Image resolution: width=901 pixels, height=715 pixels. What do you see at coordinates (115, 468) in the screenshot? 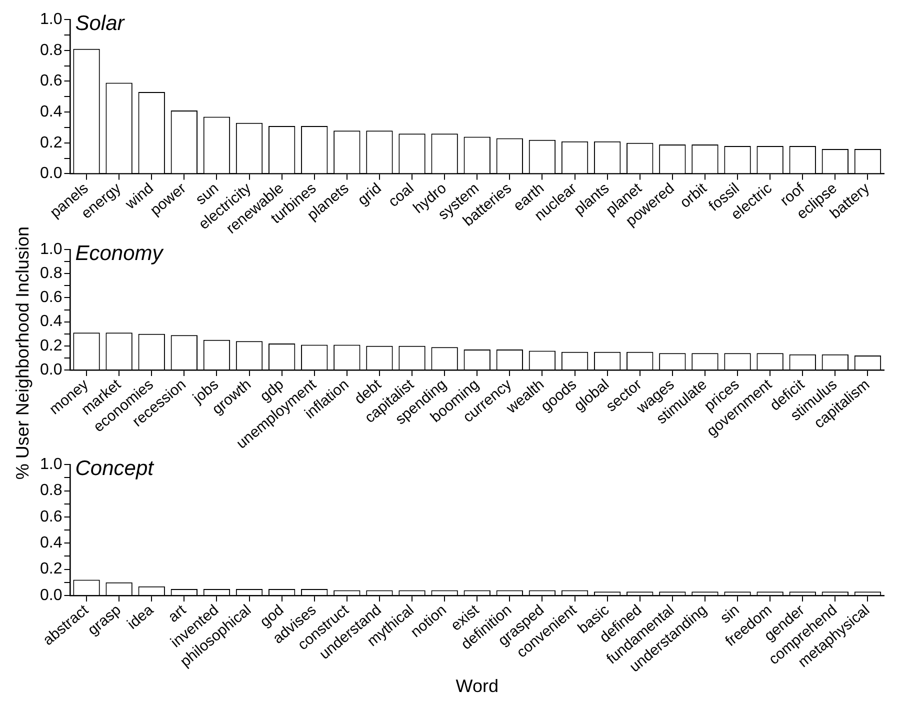
I see `chart-title: Concept` at bounding box center [115, 468].